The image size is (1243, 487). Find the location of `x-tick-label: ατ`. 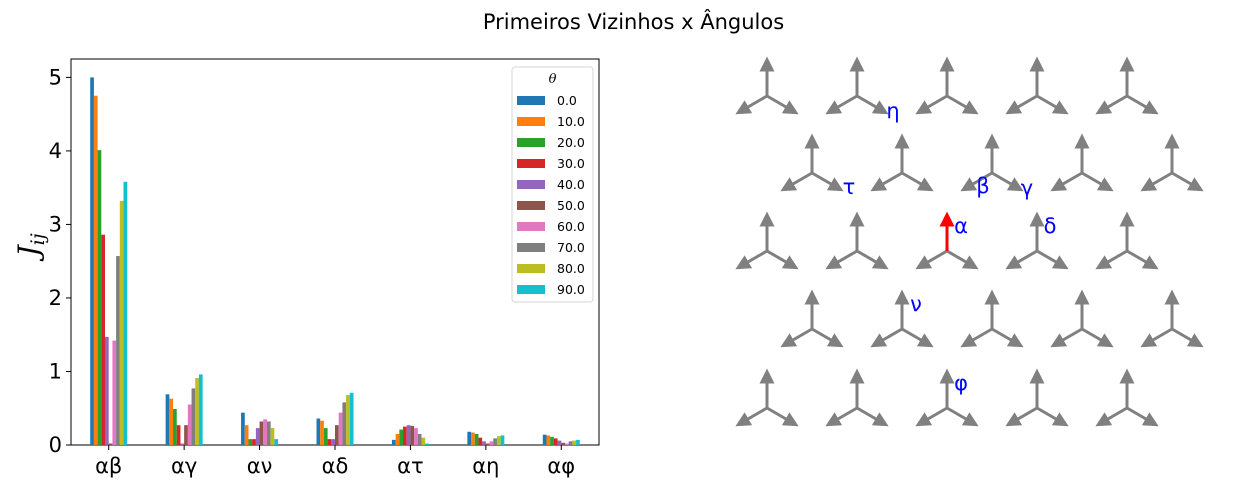

x-tick-label: ατ is located at coordinates (410, 466).